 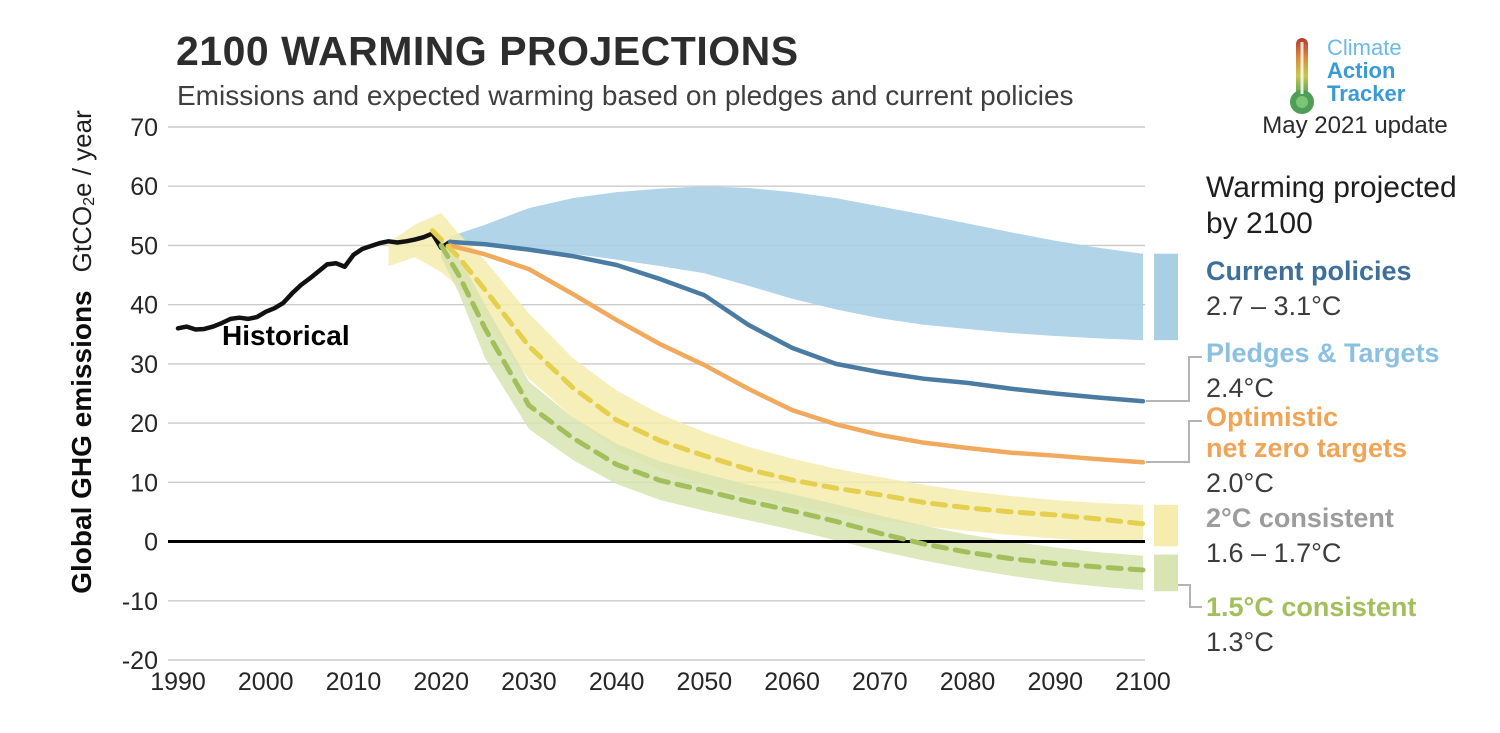 What do you see at coordinates (144, 424) in the screenshot?
I see `y-tick-label: 20` at bounding box center [144, 424].